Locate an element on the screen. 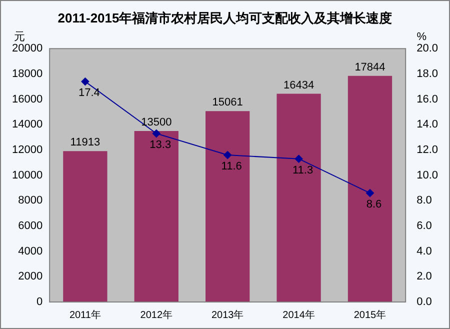  x-tick-label: 2015年 is located at coordinates (370, 314).